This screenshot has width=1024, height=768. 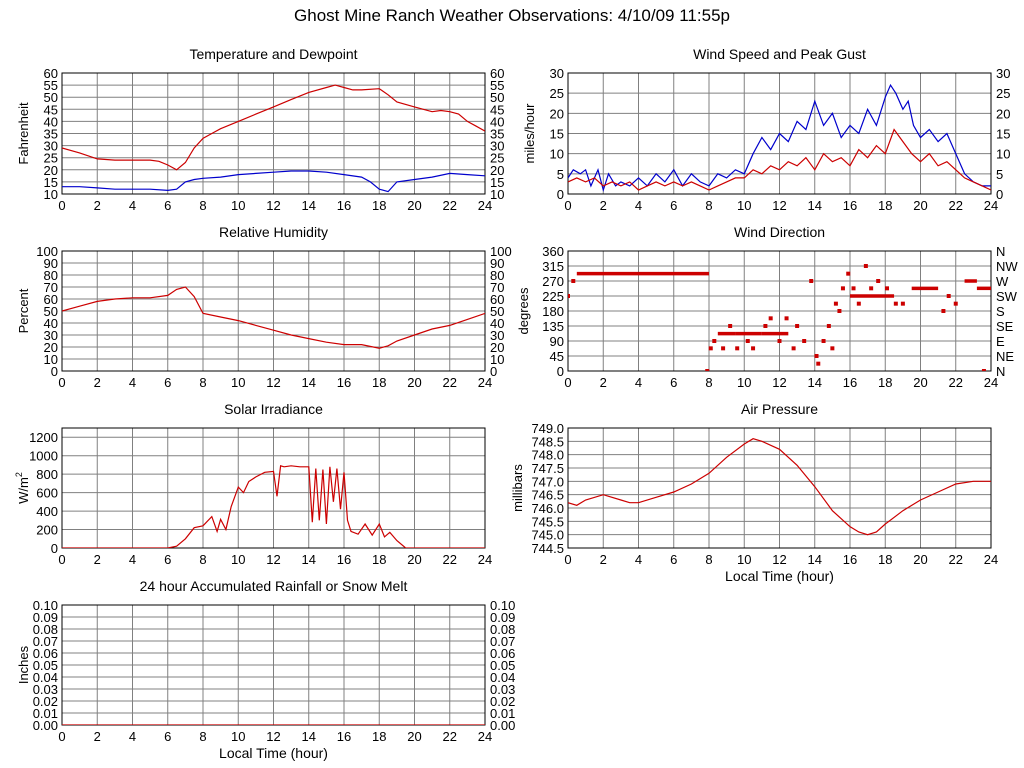 What do you see at coordinates (547, 535) in the screenshot?
I see `y-tick-label: 745.0` at bounding box center [547, 535].